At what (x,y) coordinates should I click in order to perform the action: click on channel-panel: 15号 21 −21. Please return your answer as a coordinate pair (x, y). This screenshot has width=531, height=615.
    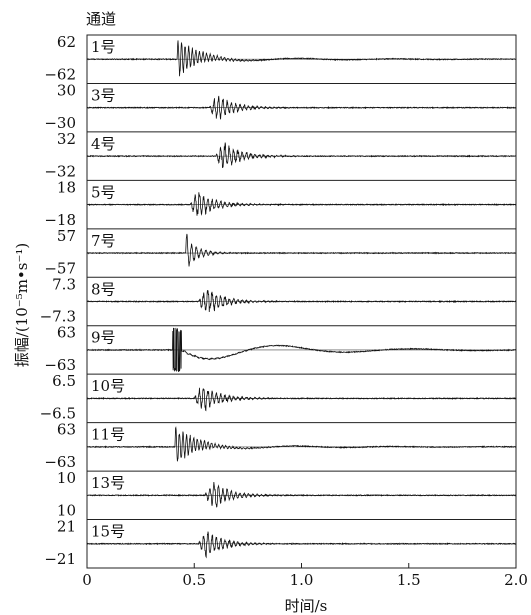
    Looking at the image, I should click on (280, 543).